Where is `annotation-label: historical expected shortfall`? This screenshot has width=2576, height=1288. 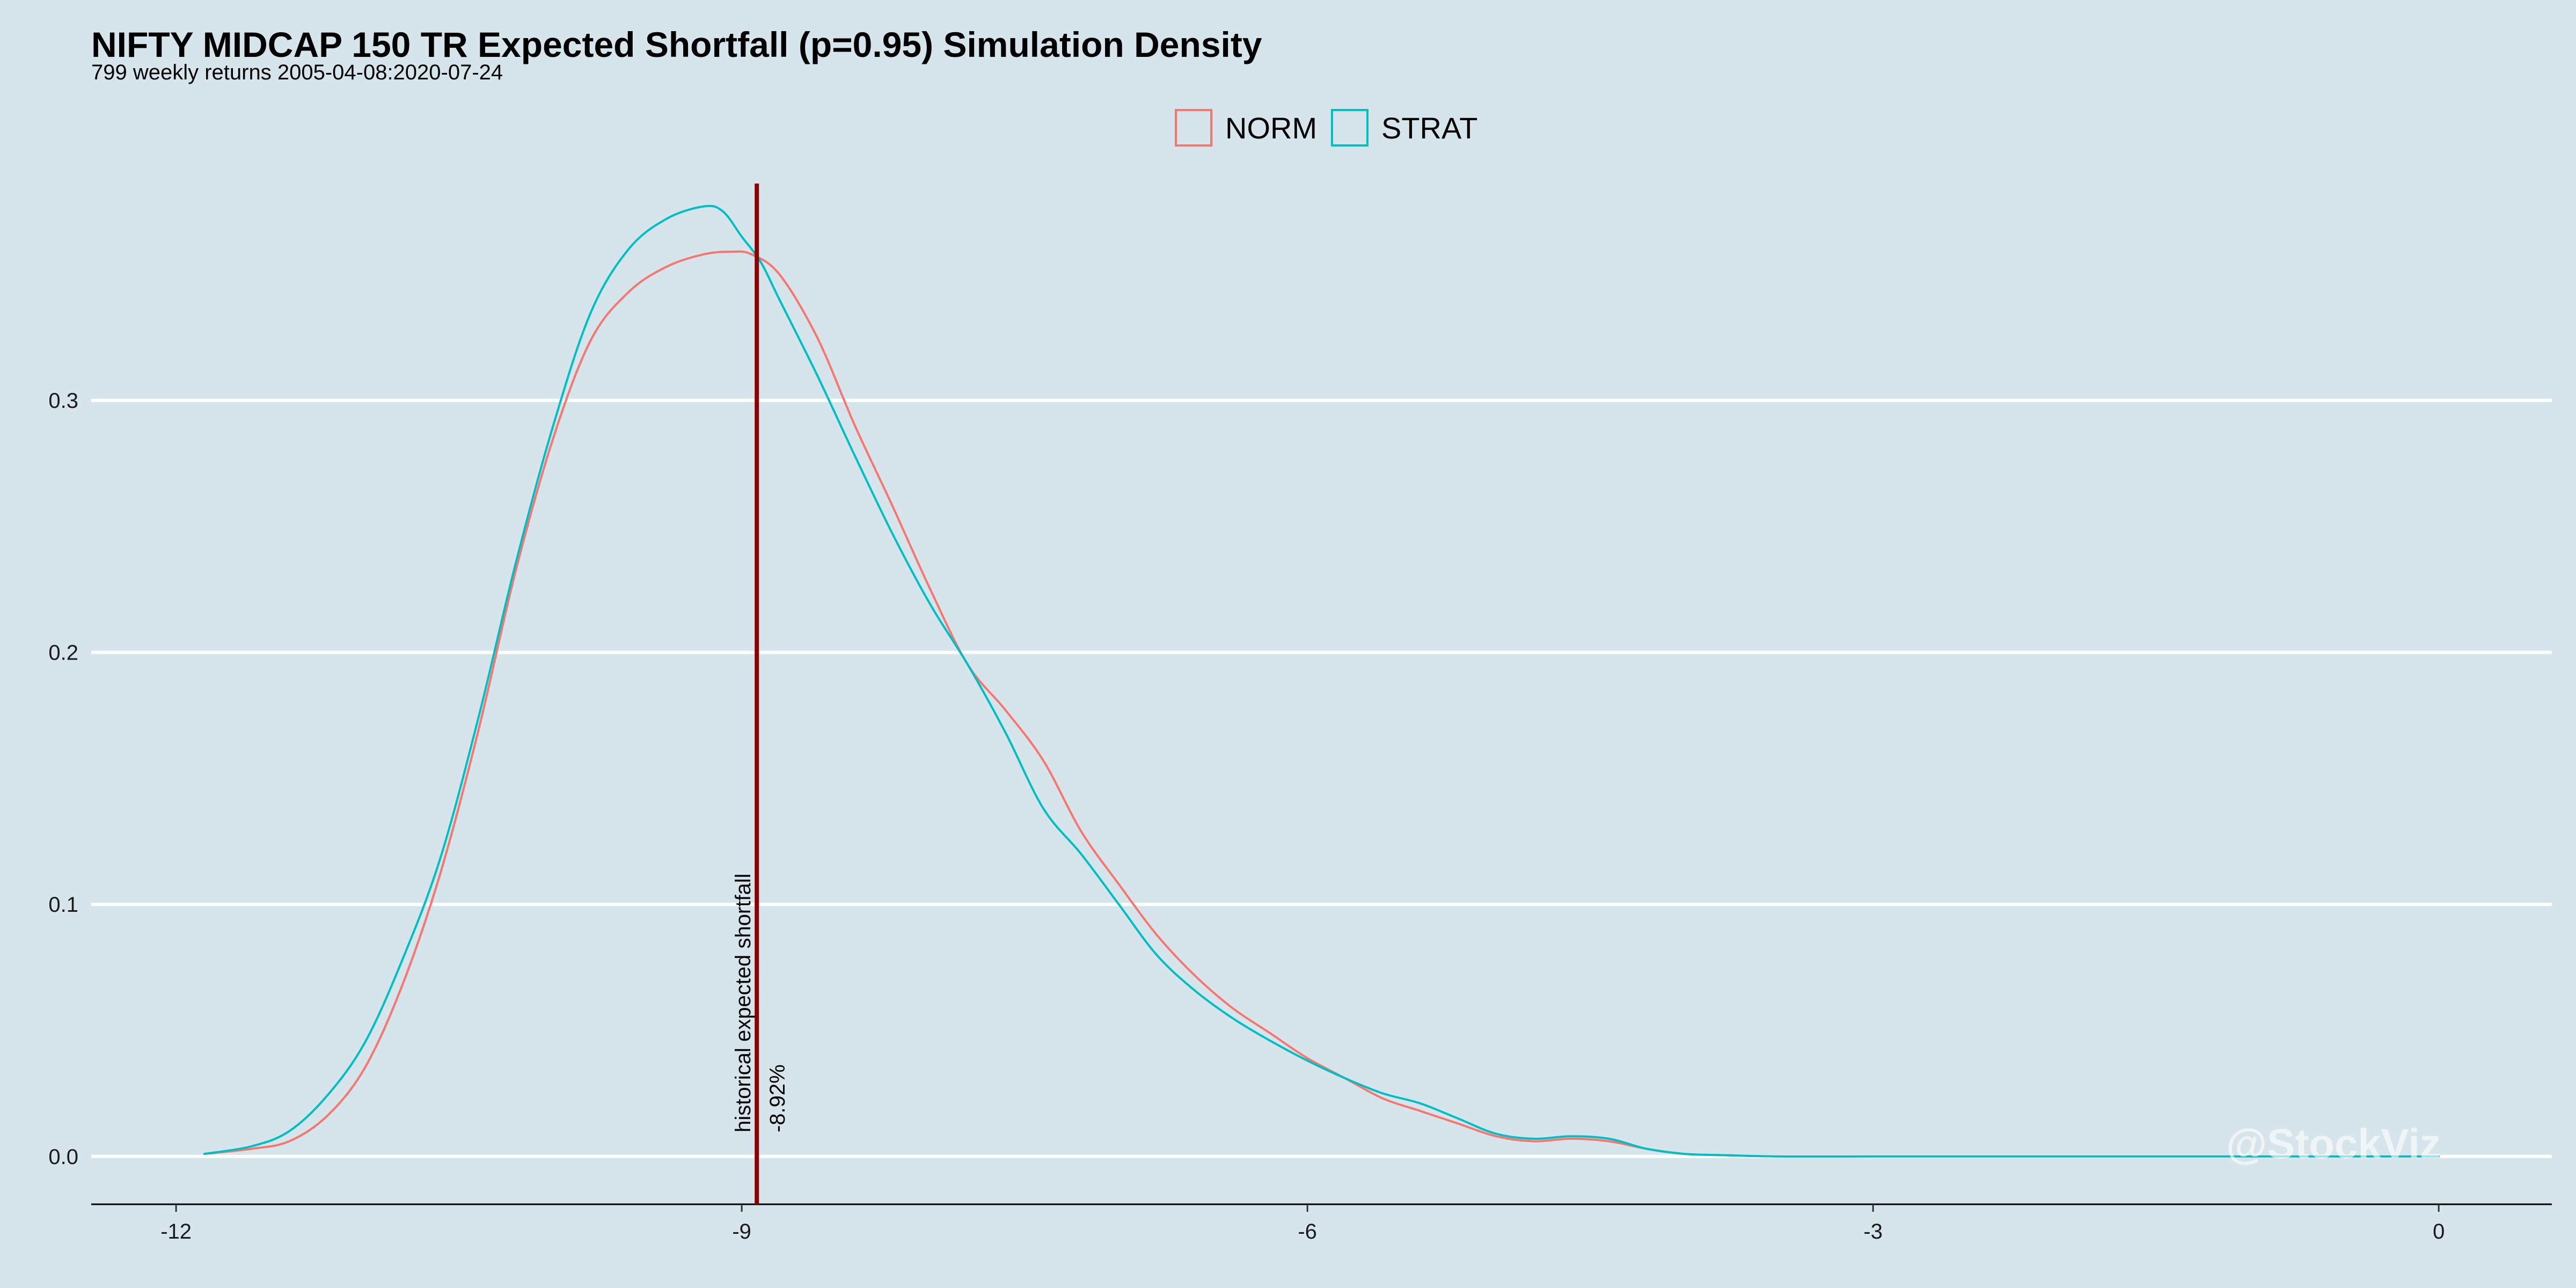 annotation-label: historical expected shortfall is located at coordinates (743, 1003).